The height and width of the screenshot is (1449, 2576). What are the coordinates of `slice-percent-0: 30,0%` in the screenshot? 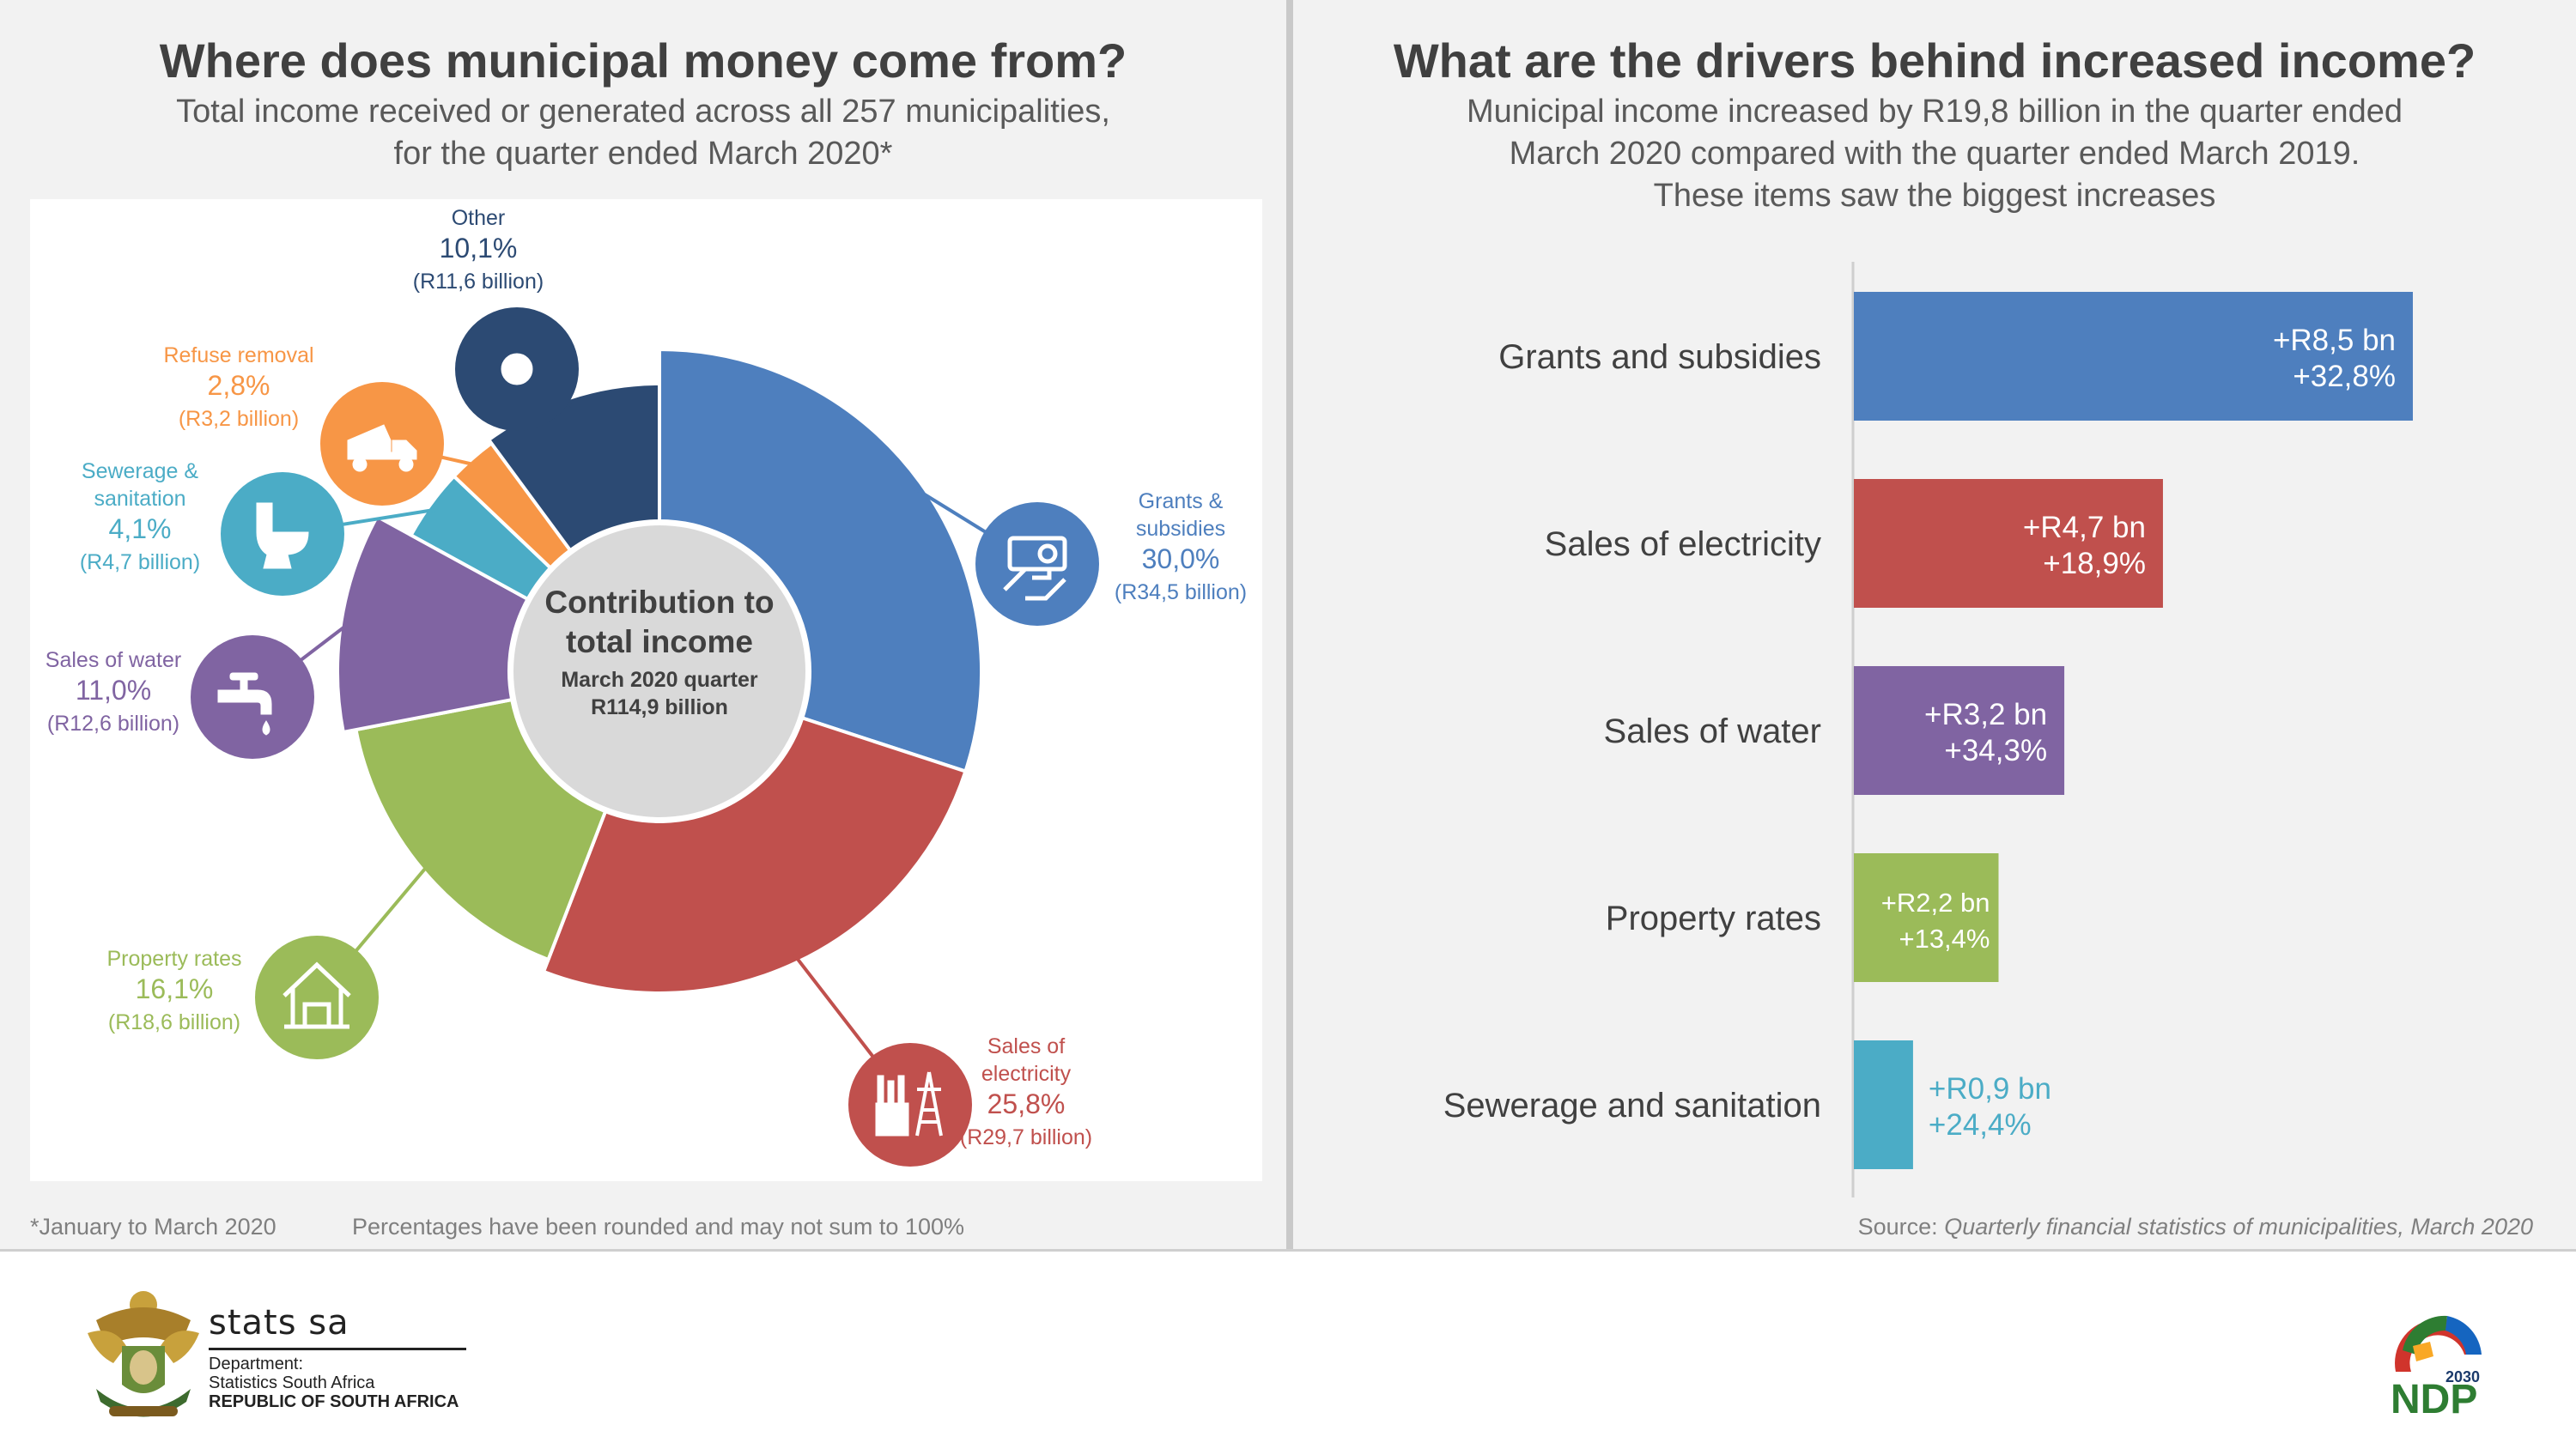 It's located at (1181, 558).